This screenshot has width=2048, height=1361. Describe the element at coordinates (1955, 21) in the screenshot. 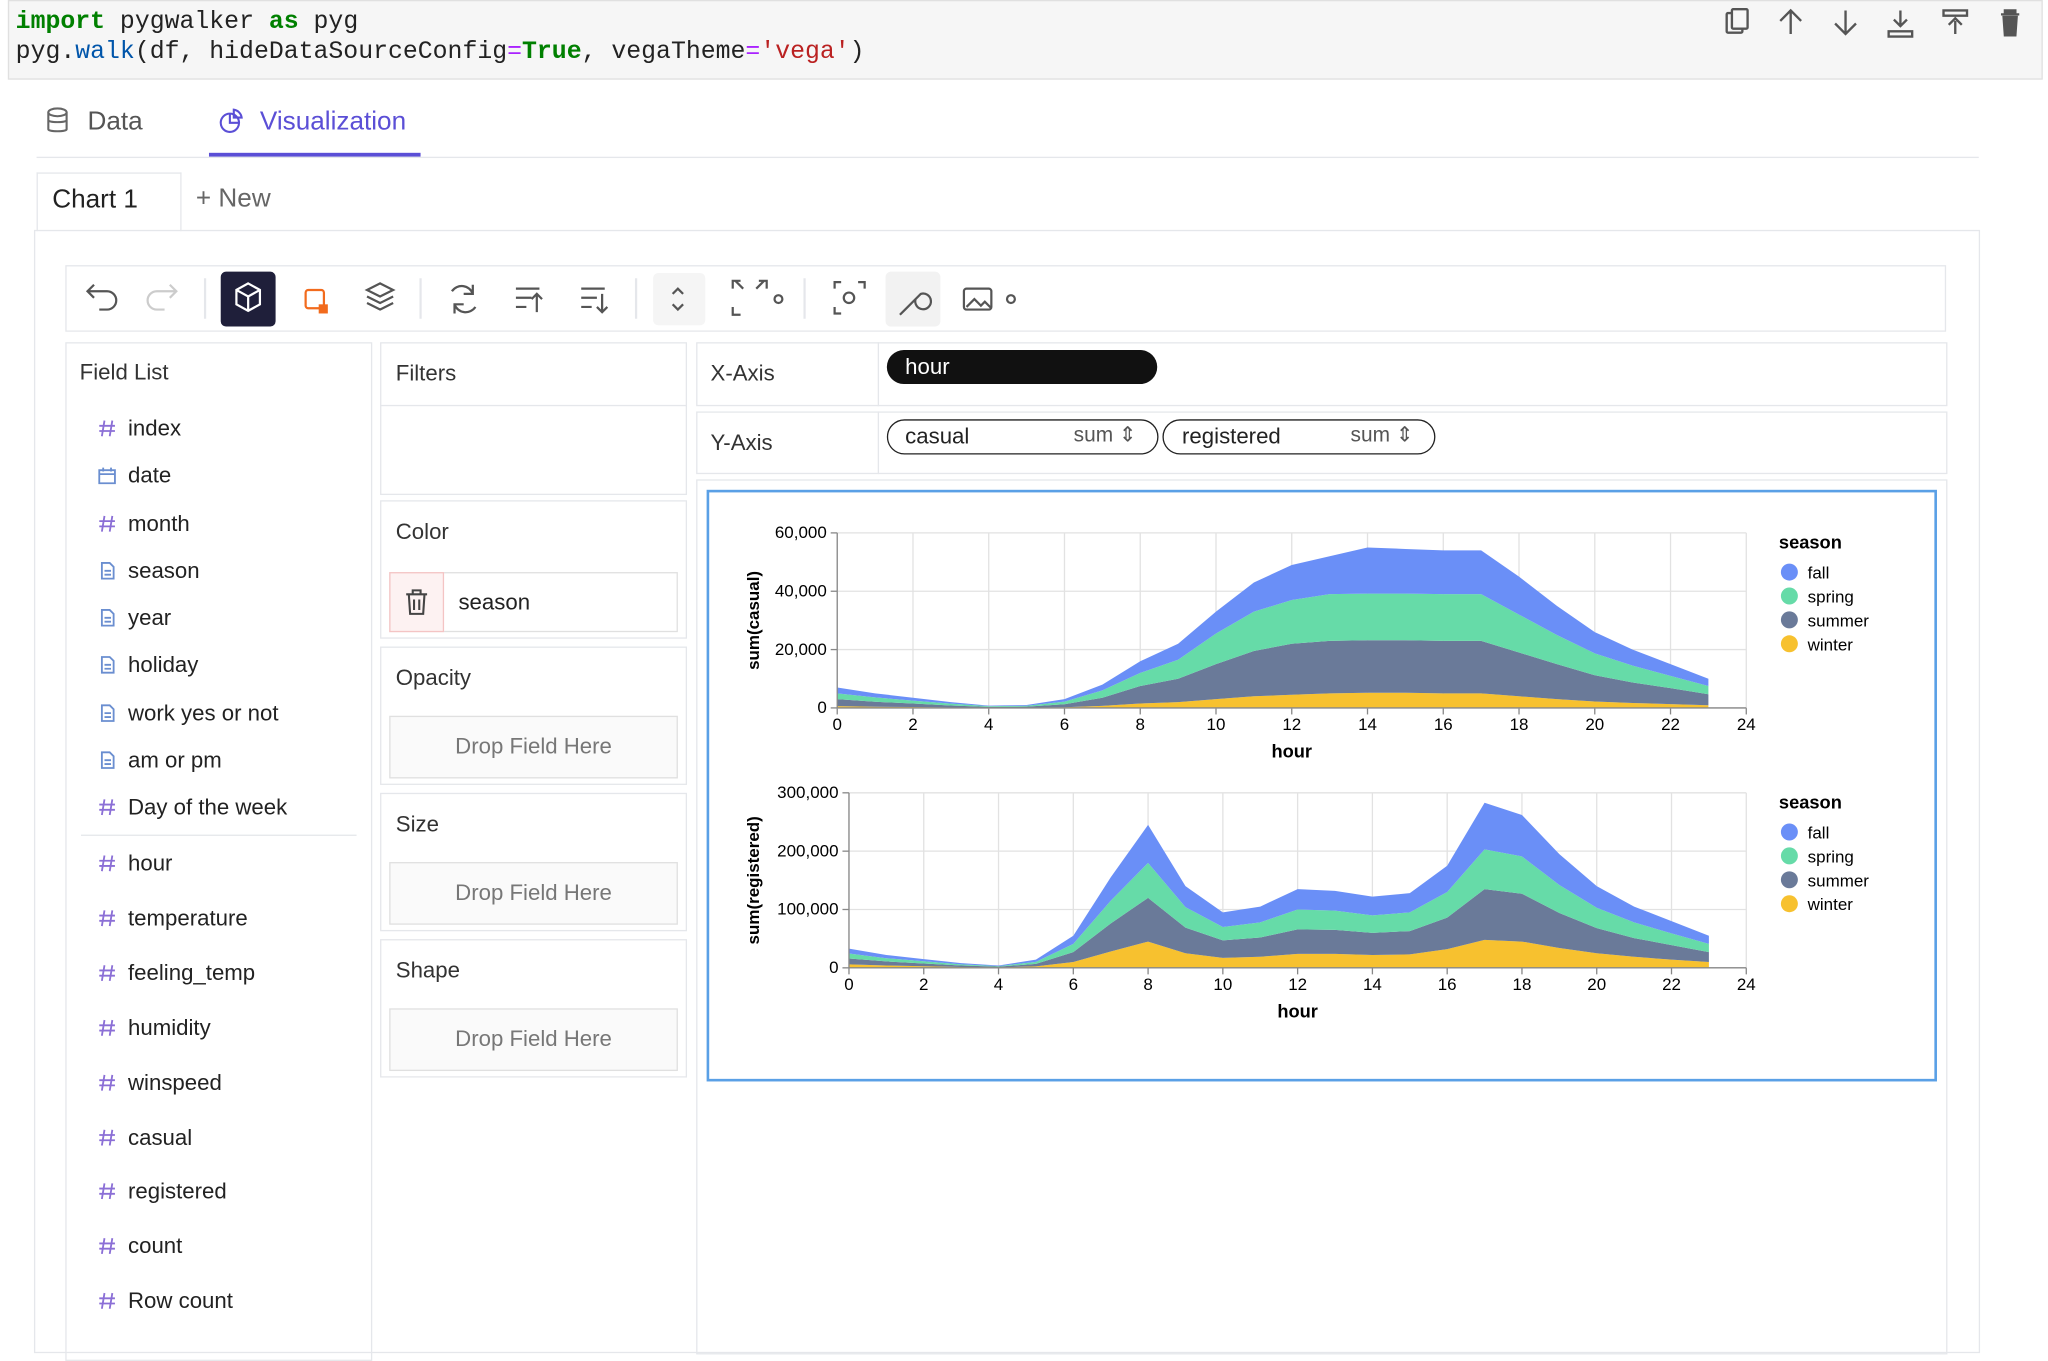

I see `insert-above-icon` at that location.